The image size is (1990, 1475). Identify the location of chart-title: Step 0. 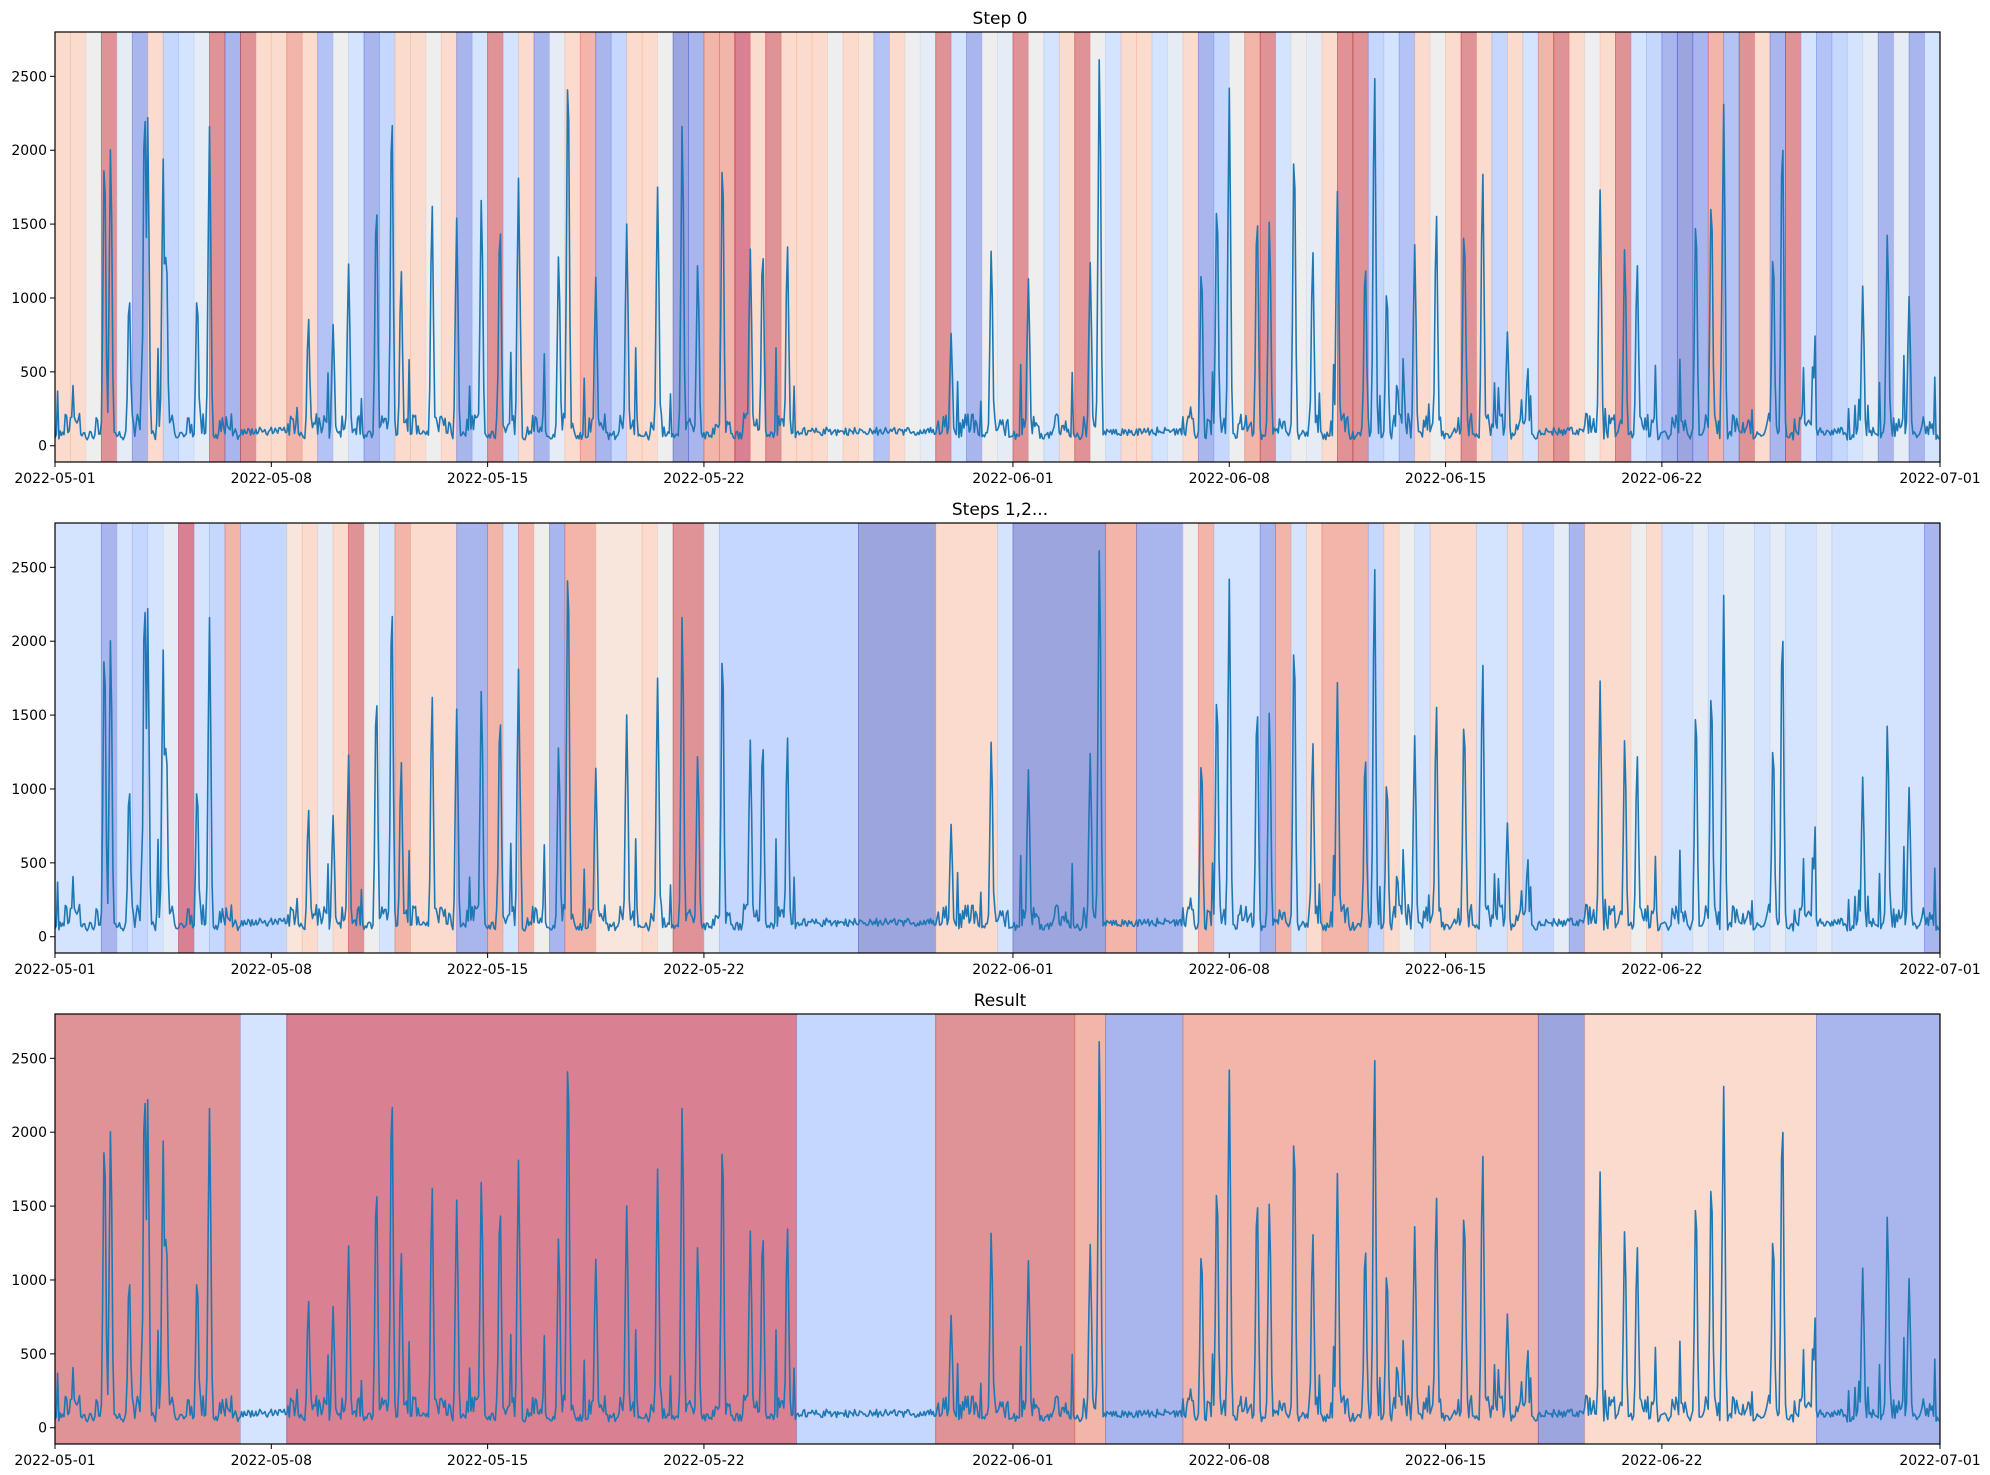
(1000, 19).